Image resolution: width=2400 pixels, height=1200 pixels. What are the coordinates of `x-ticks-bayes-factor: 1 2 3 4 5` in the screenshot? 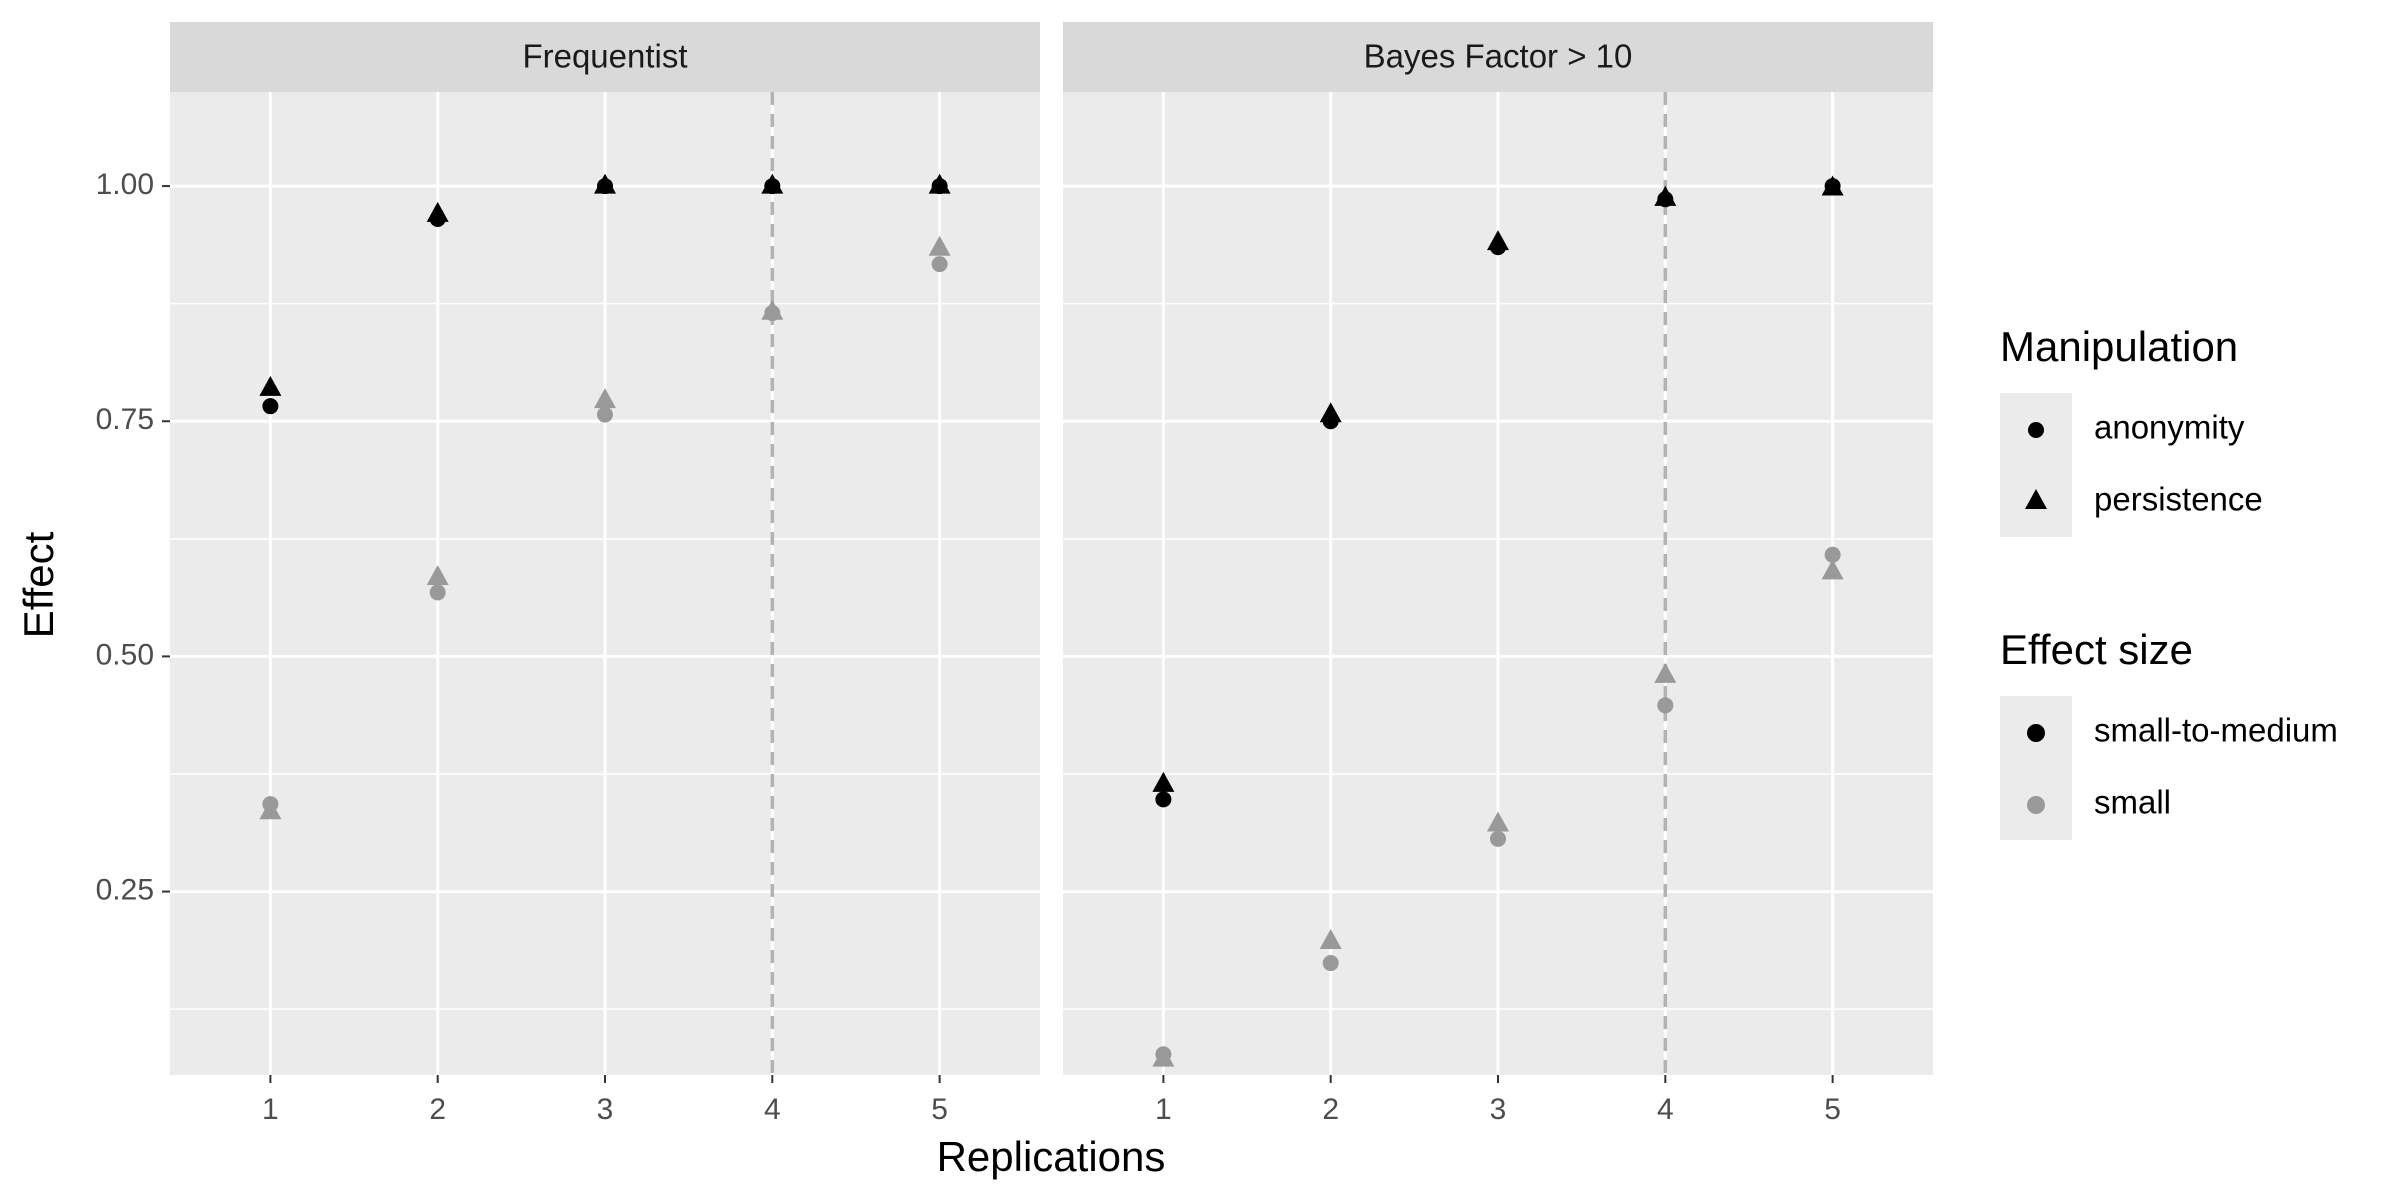 It's located at (1498, 1100).